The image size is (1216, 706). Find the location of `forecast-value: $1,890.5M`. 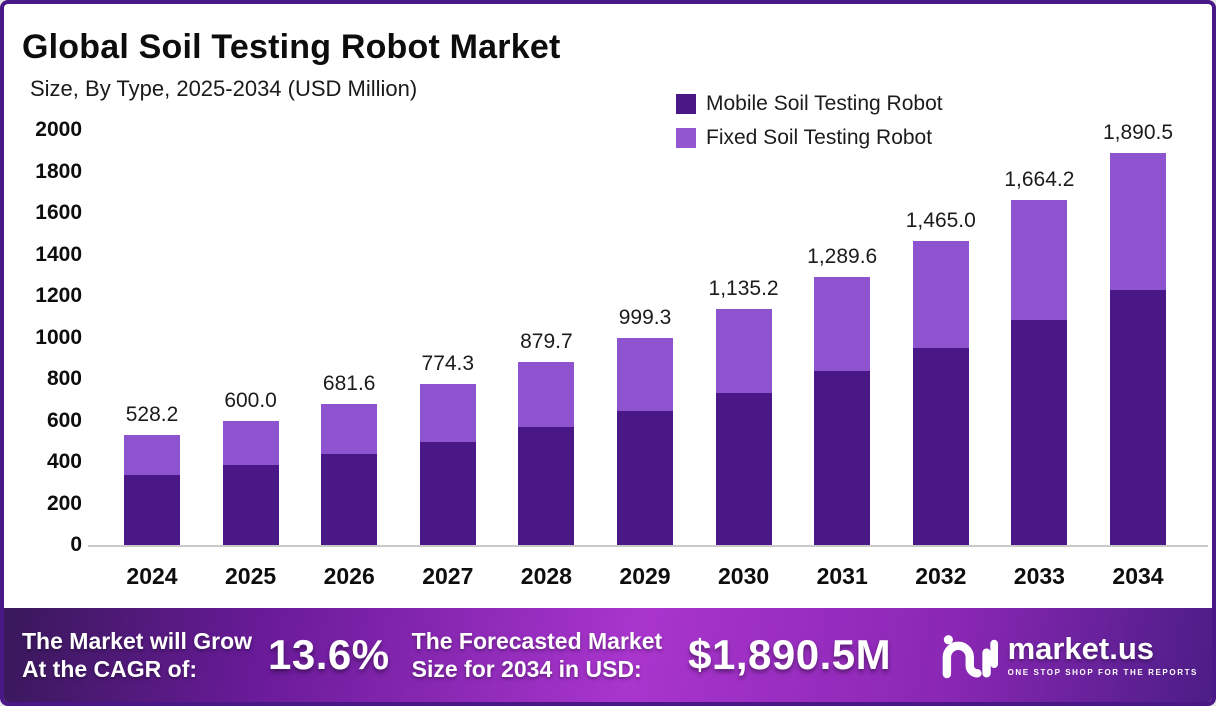

forecast-value: $1,890.5M is located at coordinates (790, 654).